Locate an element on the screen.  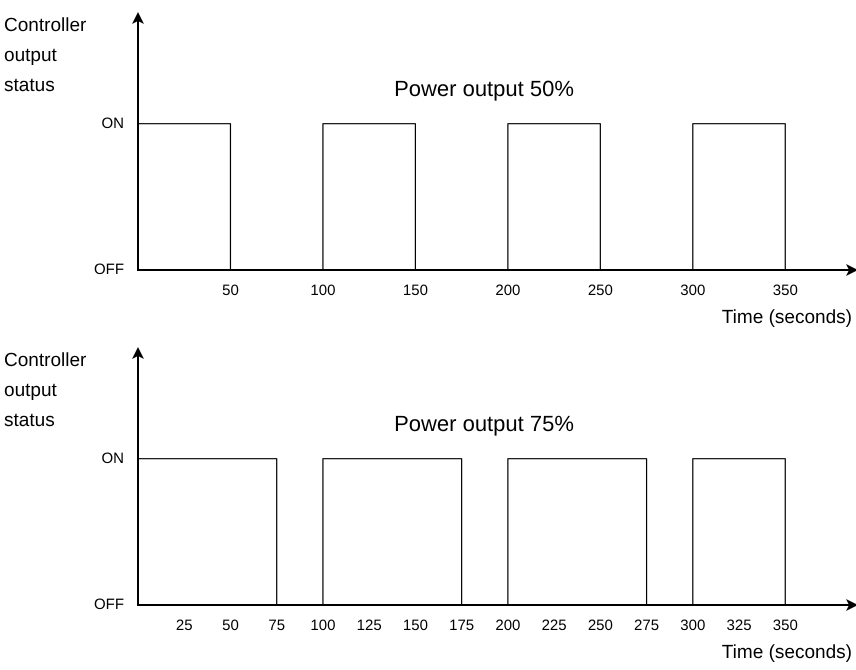
x-tick-label: 275 is located at coordinates (647, 625).